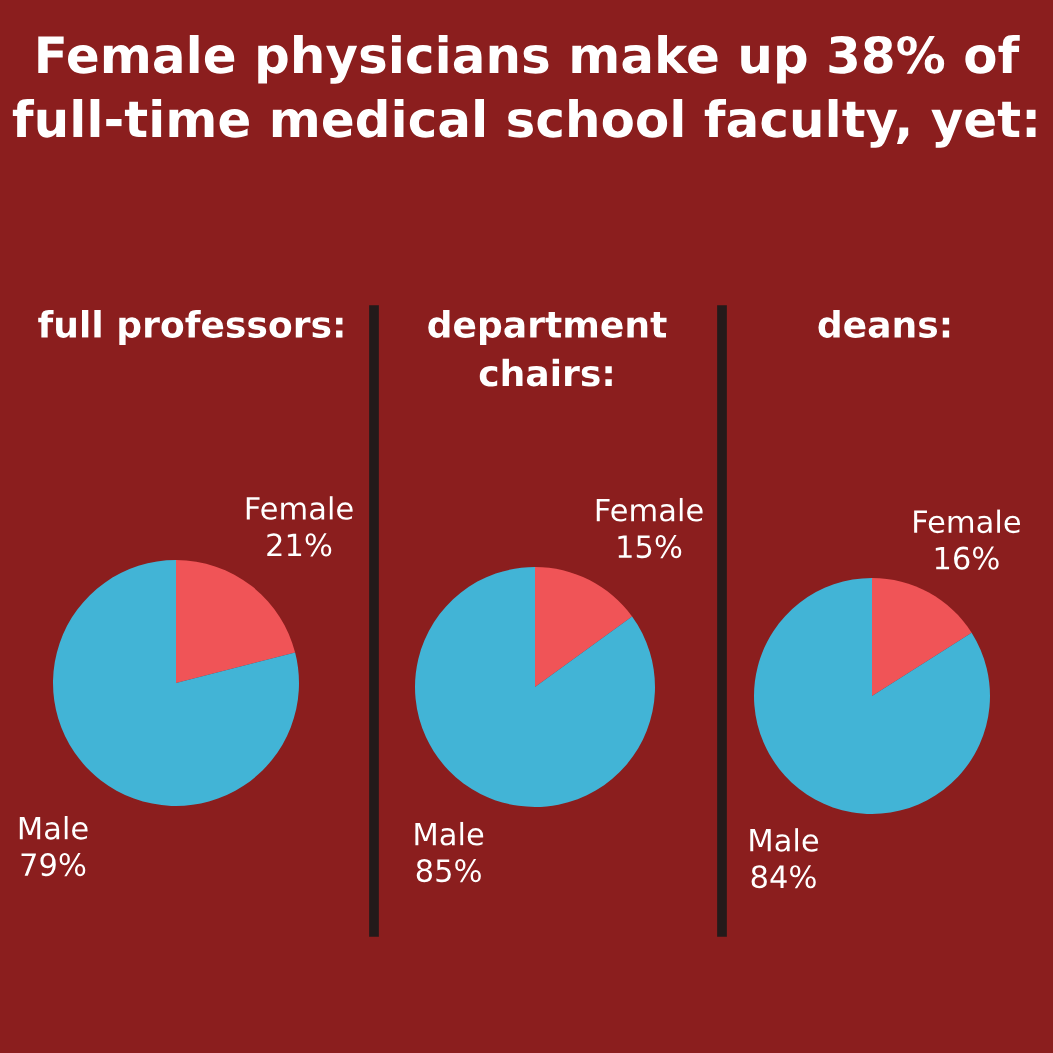  What do you see at coordinates (884, 324) in the screenshot?
I see `chart-title: deans:` at bounding box center [884, 324].